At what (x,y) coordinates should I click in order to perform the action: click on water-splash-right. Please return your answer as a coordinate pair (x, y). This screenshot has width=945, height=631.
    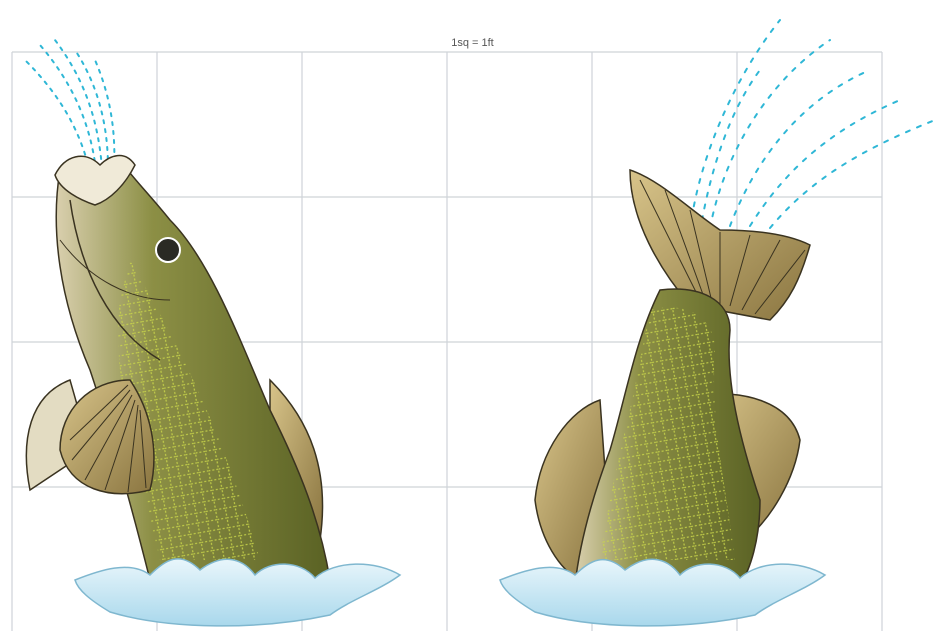
    Looking at the image, I should click on (663, 592).